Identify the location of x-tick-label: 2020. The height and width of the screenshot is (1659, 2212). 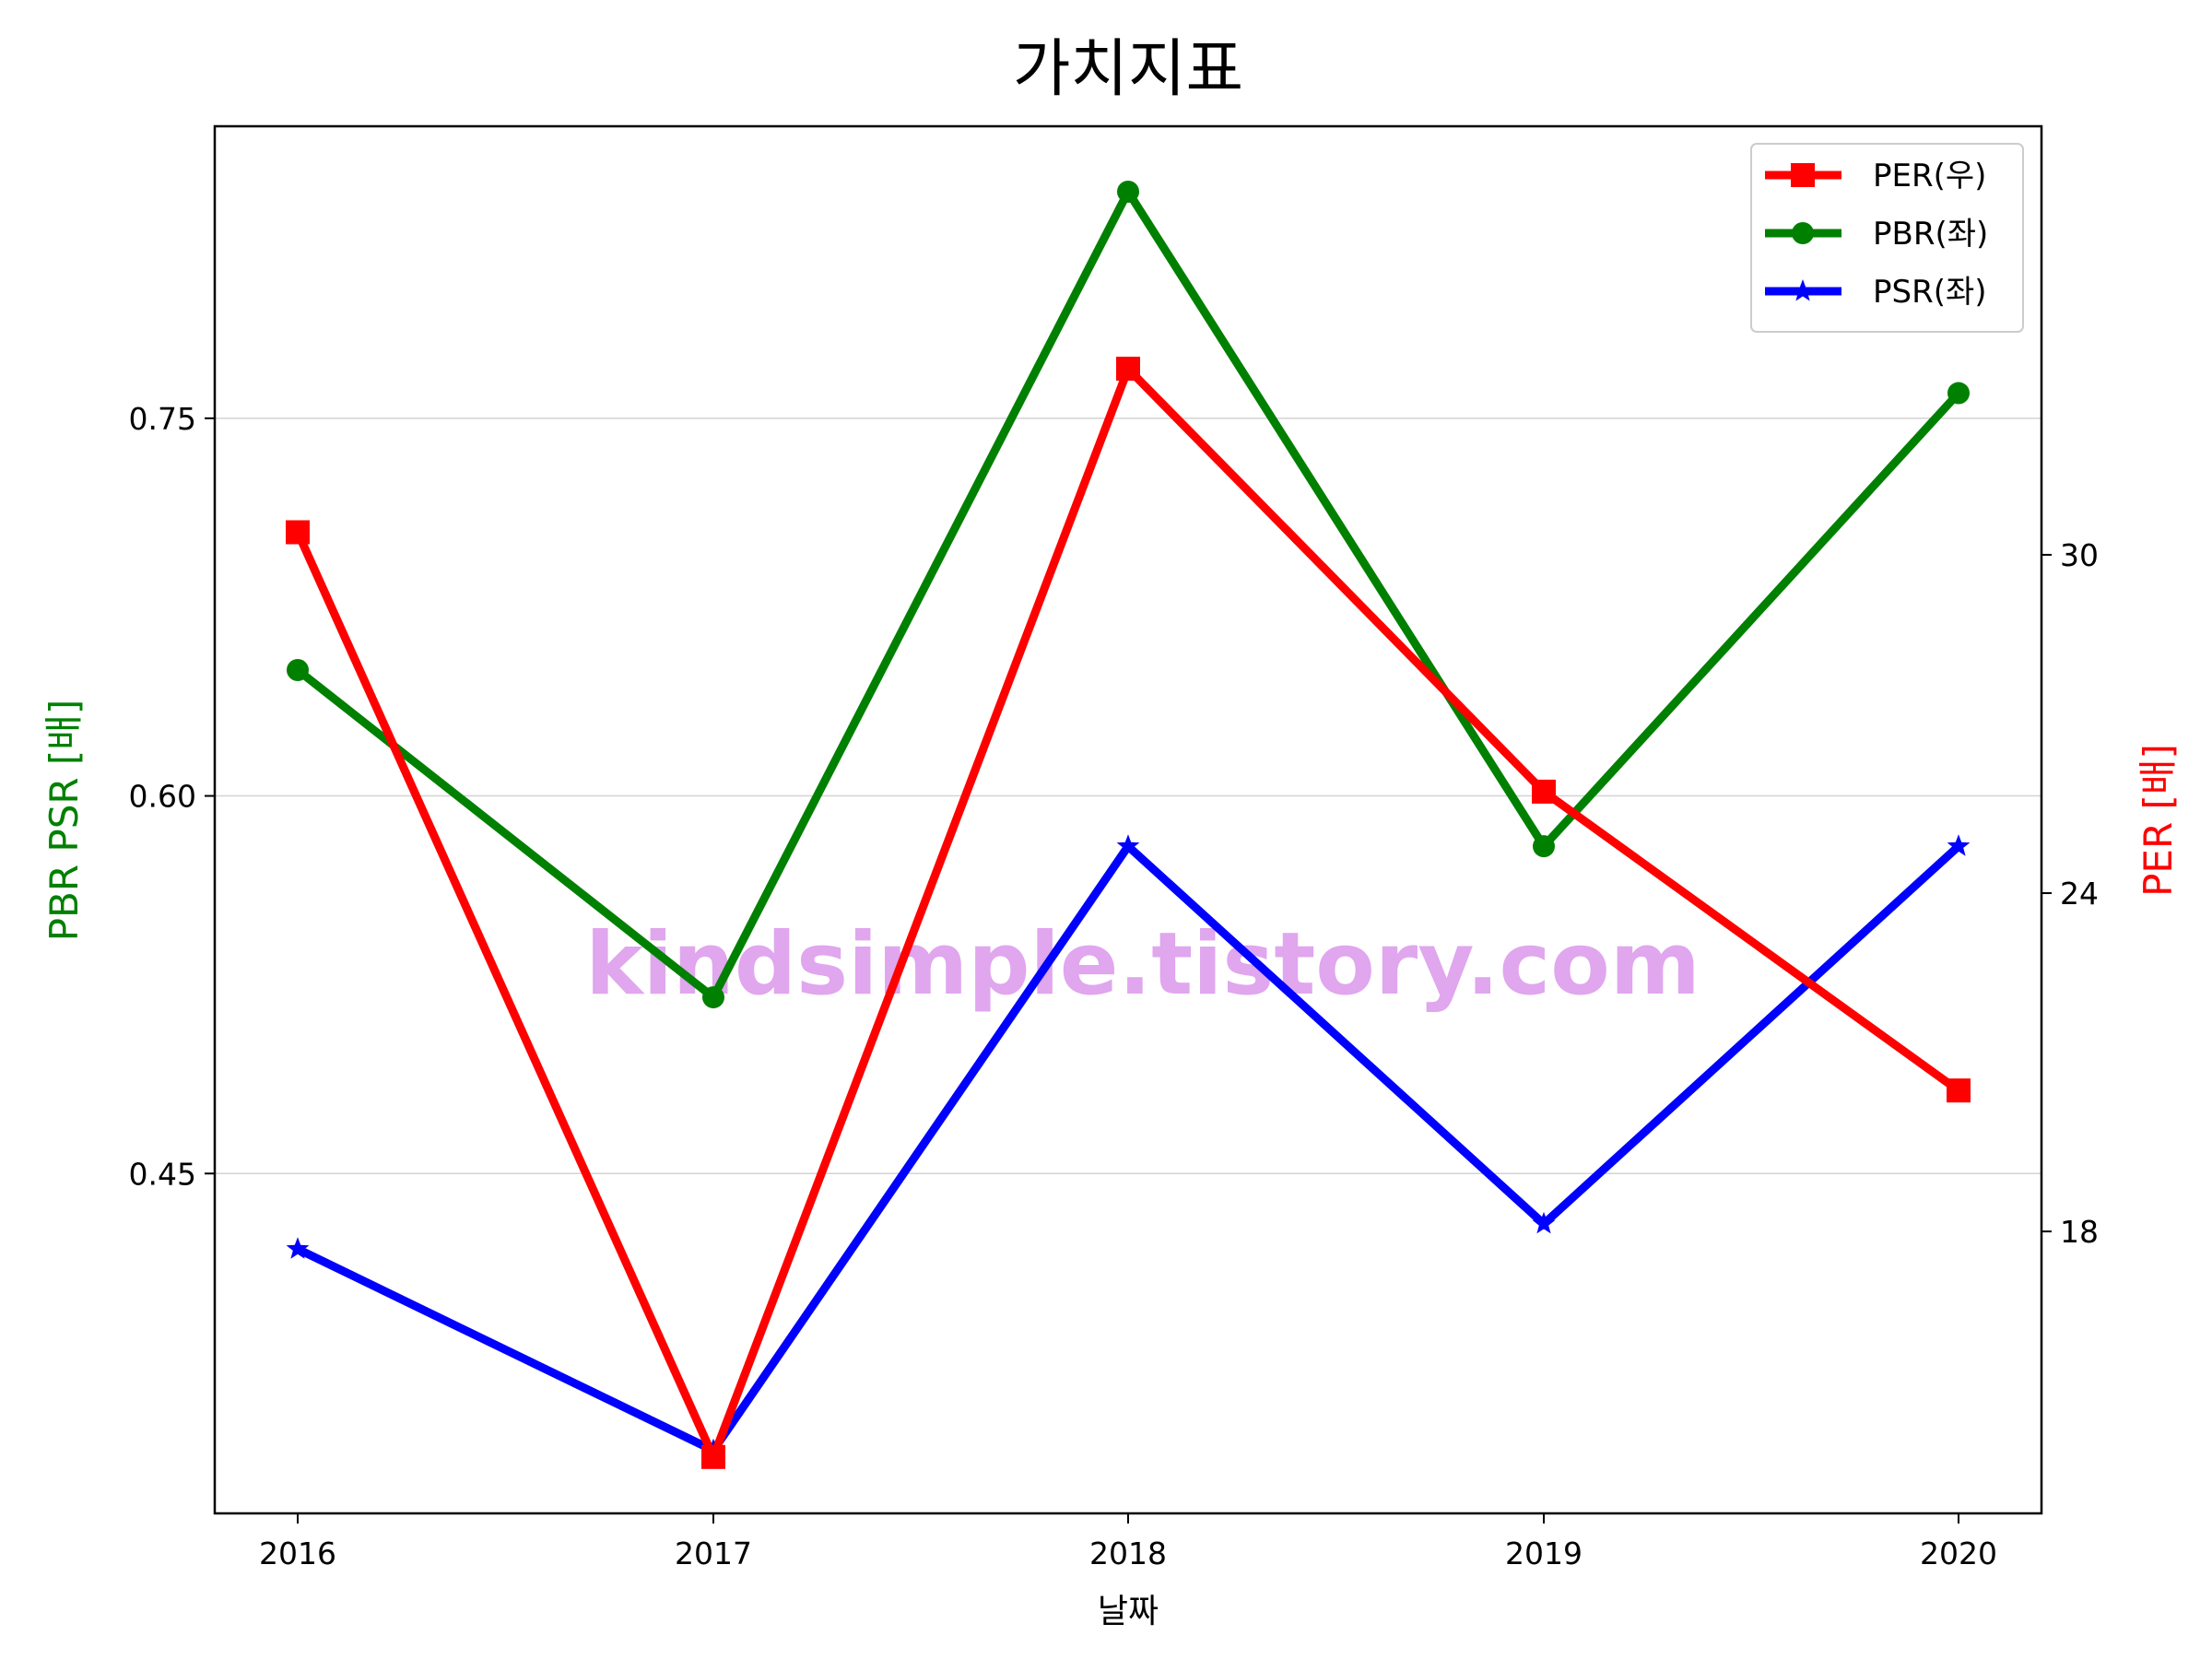
(1958, 1553).